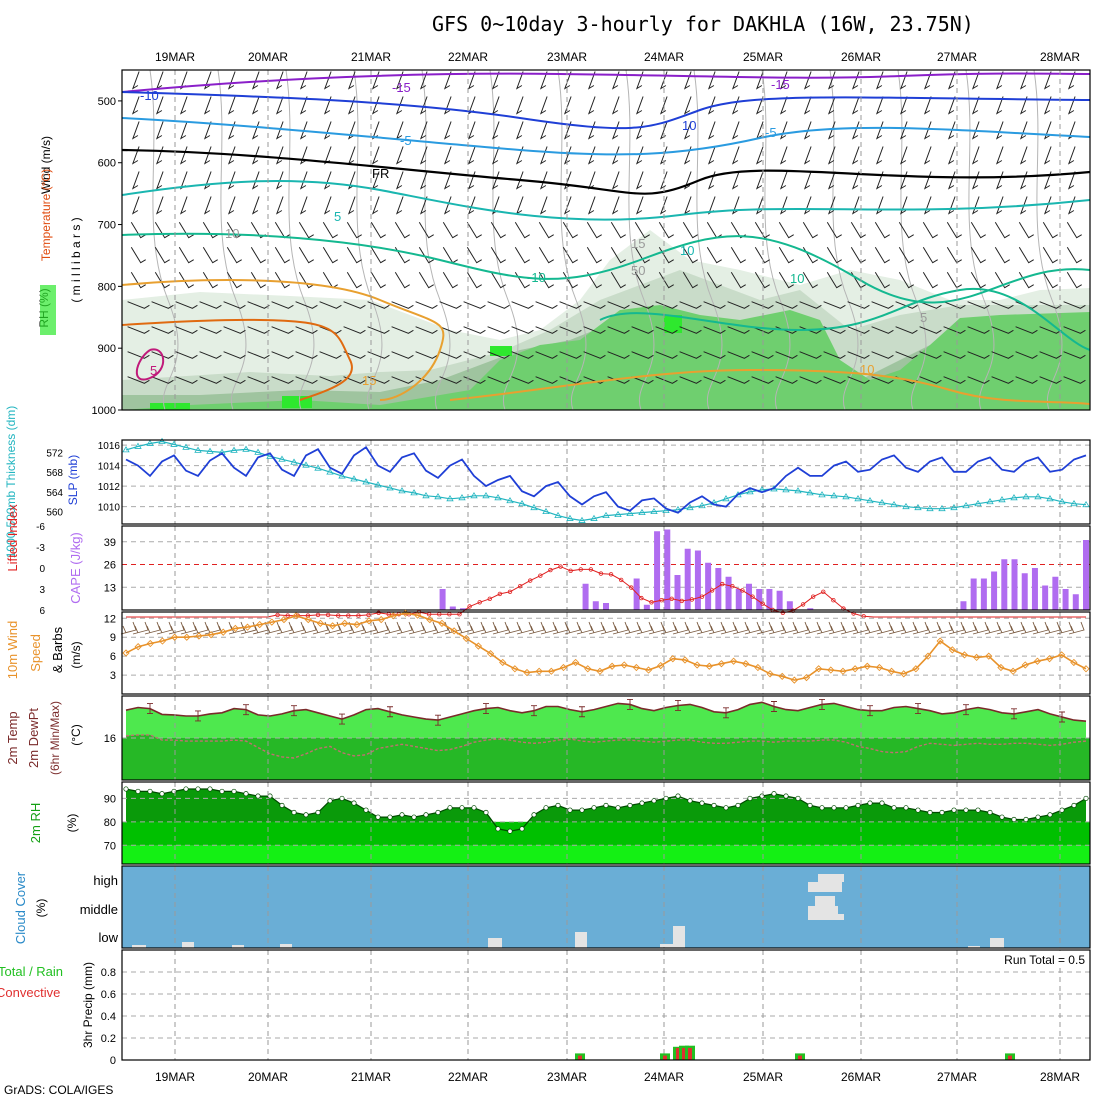 The image size is (1100, 1100). I want to click on dewpt-area, so click(606, 757).